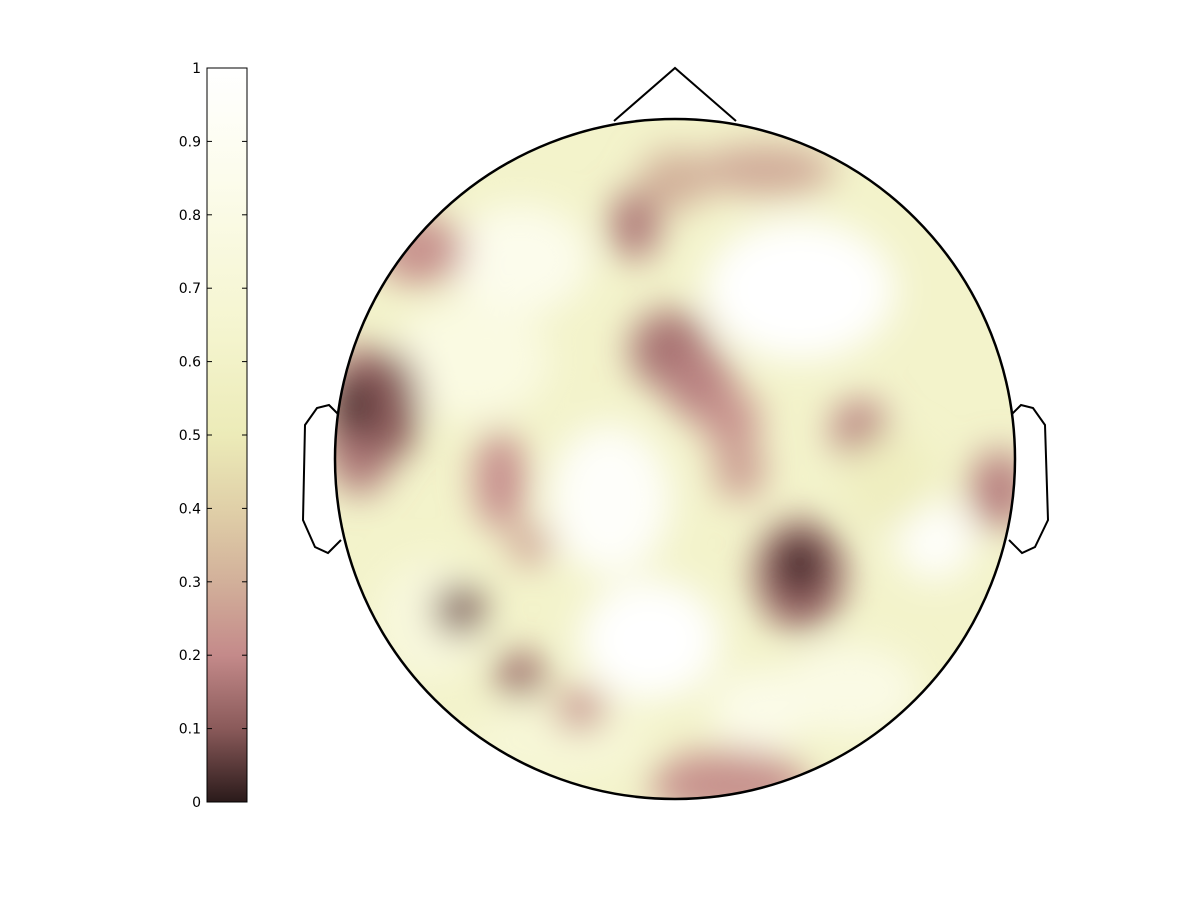  What do you see at coordinates (227, 435) in the screenshot?
I see `colorbar-gradient` at bounding box center [227, 435].